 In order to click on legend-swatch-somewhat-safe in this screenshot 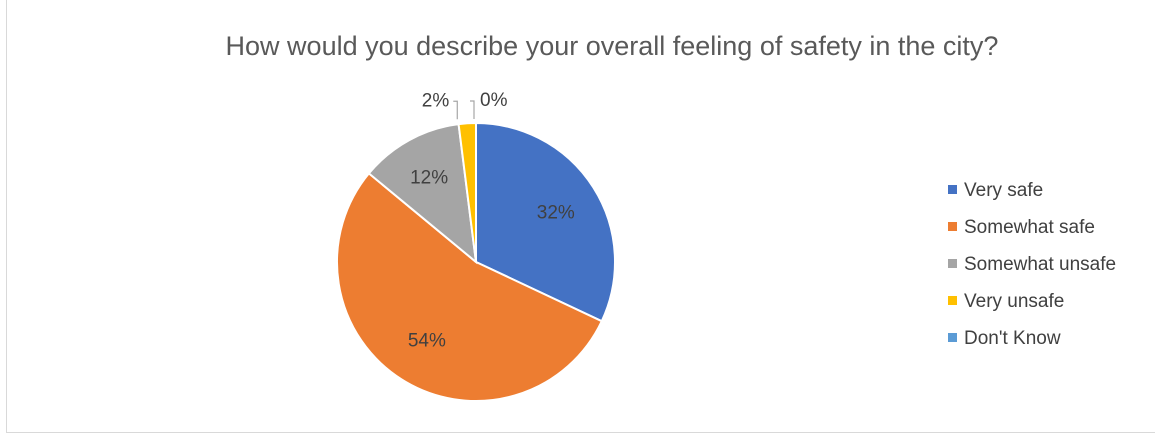, I will do `click(952, 226)`.